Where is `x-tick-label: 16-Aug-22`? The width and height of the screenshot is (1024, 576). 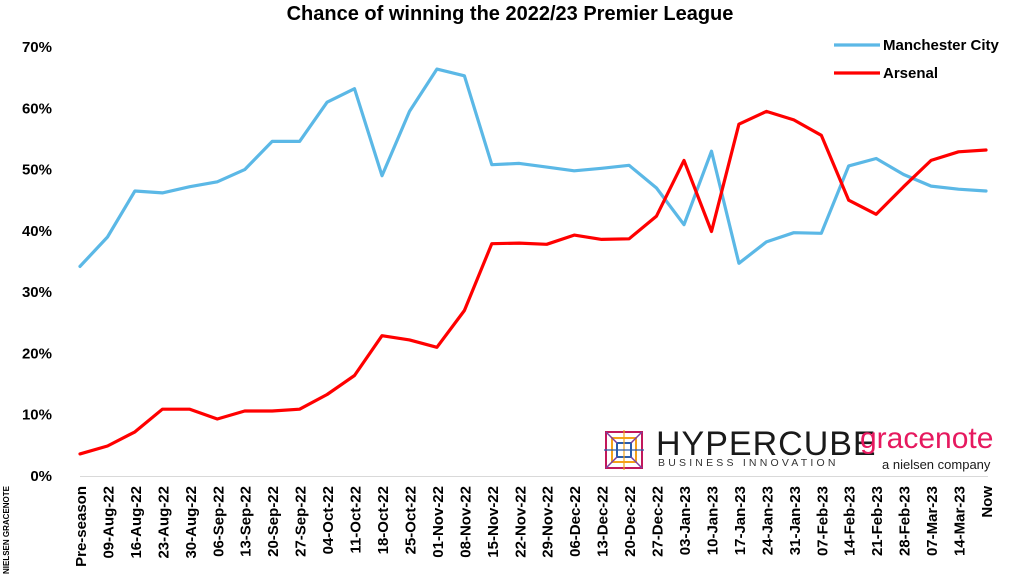 x-tick-label: 16-Aug-22 is located at coordinates (136, 522).